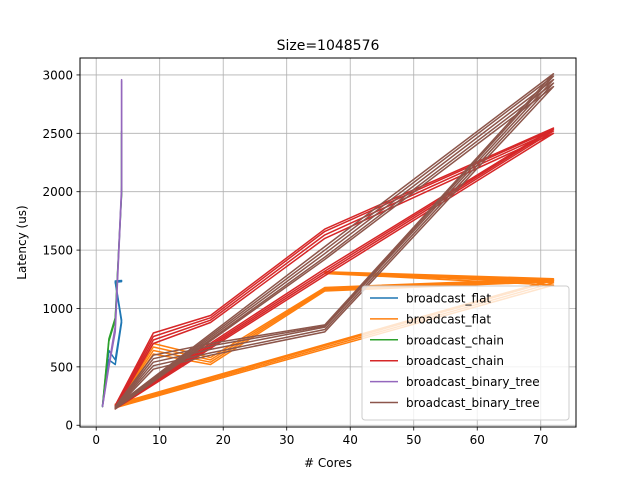 The height and width of the screenshot is (480, 640). I want to click on y-tick-label: 0, so click(69, 426).